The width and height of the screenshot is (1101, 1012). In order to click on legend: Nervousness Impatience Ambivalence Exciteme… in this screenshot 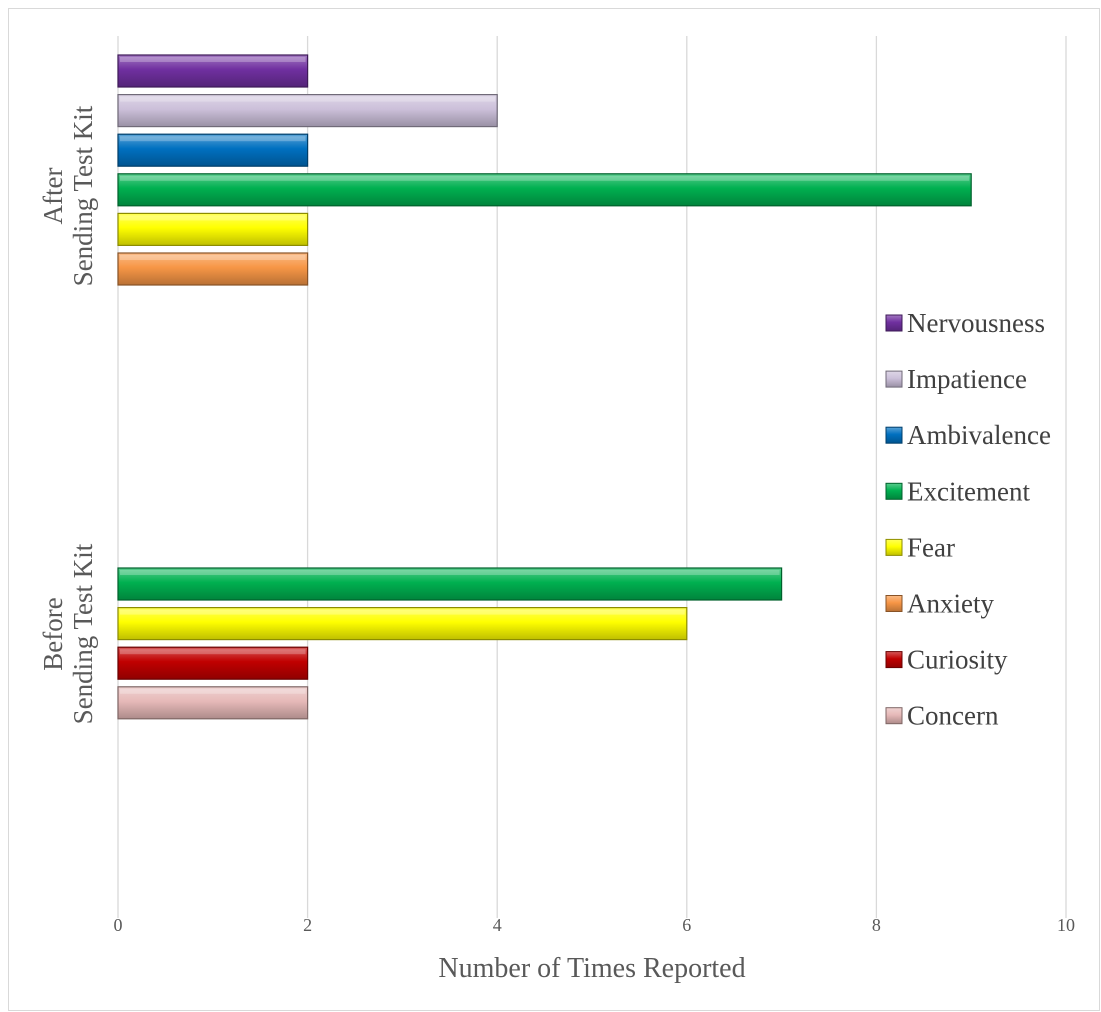, I will do `click(968, 519)`.